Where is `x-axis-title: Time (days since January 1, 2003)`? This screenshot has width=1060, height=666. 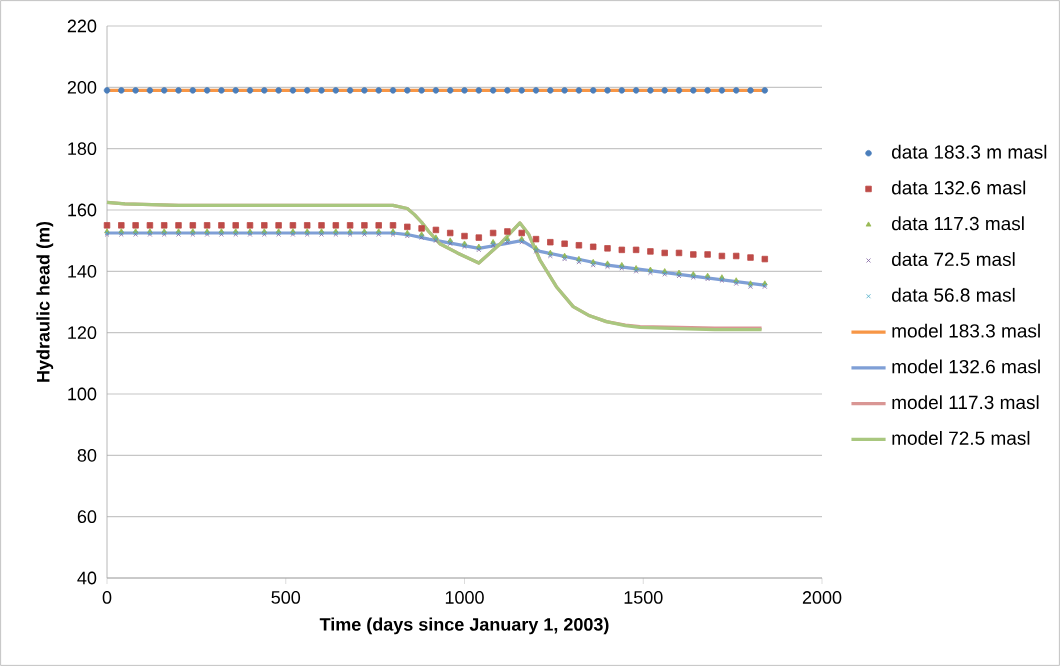 x-axis-title: Time (days since January 1, 2003) is located at coordinates (464, 626).